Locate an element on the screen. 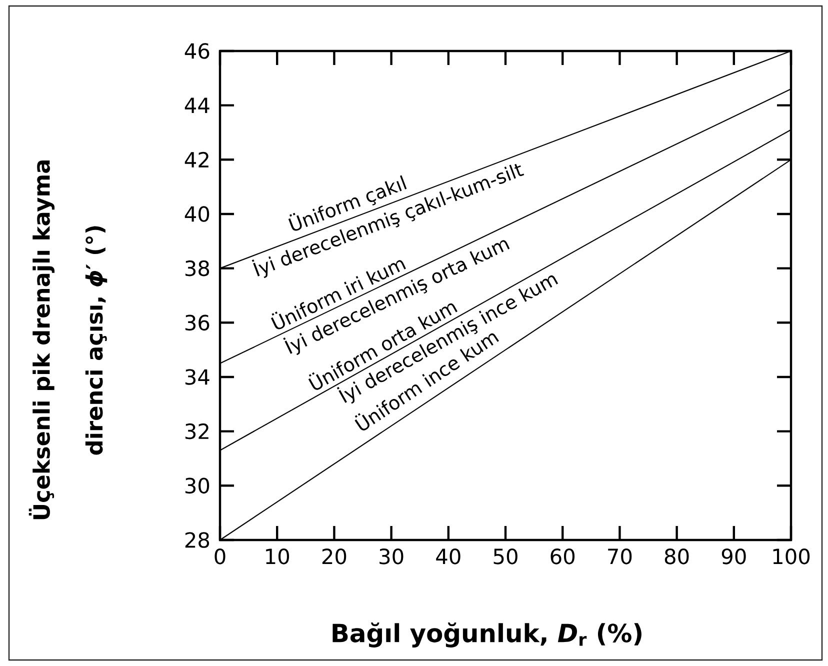 The width and height of the screenshot is (828, 666). x-tick-label: 20 is located at coordinates (334, 556).